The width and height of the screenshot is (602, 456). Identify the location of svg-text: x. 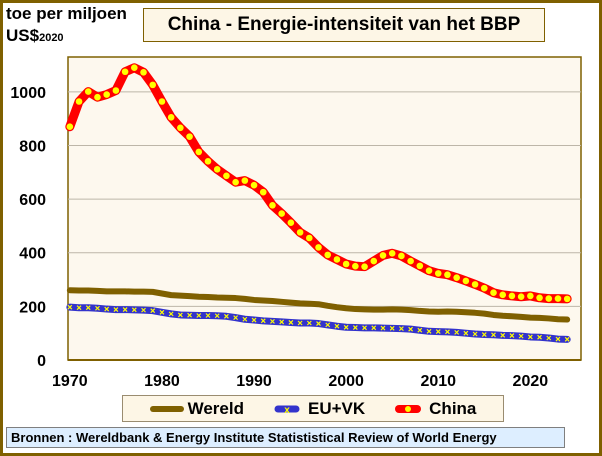
(287, 409).